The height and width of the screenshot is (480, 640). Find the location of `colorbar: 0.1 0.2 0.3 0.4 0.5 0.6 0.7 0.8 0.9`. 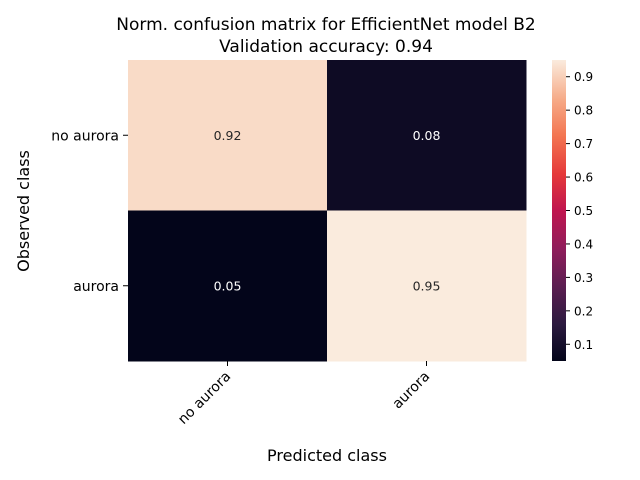

colorbar: 0.1 0.2 0.3 0.4 0.5 0.6 0.7 0.8 0.9 is located at coordinates (572, 210).